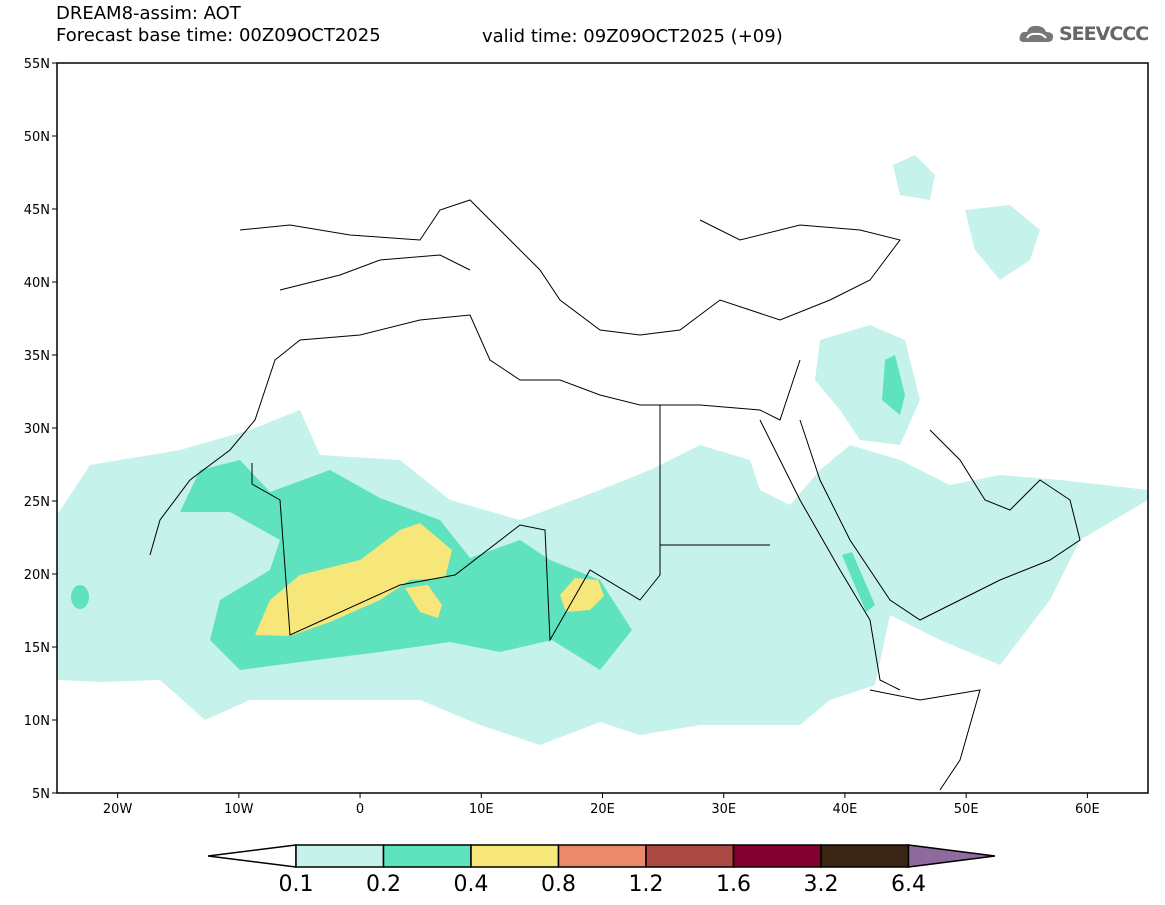 The width and height of the screenshot is (1165, 905). Describe the element at coordinates (353, 579) in the screenshot. I see `aot-contour-0.4` at that location.